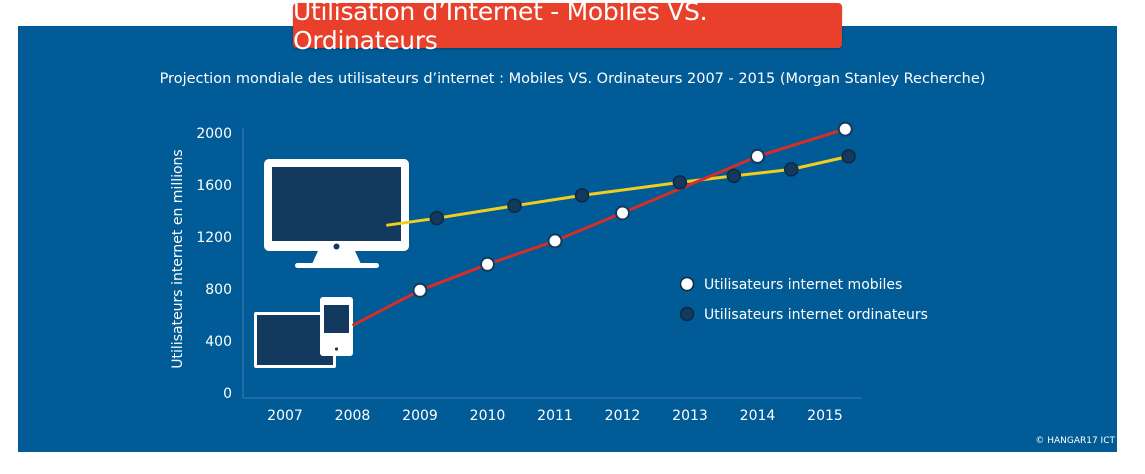  Describe the element at coordinates (218, 342) in the screenshot. I see `y-tick-label: 400` at that location.